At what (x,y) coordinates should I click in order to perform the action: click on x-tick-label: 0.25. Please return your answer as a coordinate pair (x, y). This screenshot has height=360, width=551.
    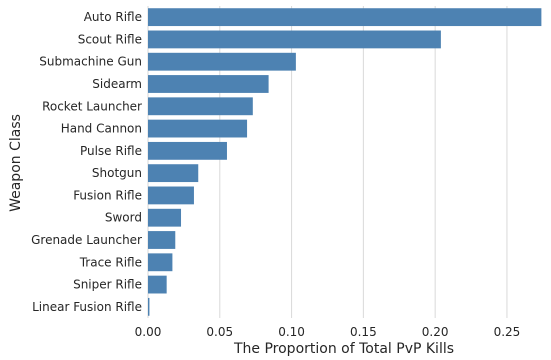
    Looking at the image, I should click on (507, 332).